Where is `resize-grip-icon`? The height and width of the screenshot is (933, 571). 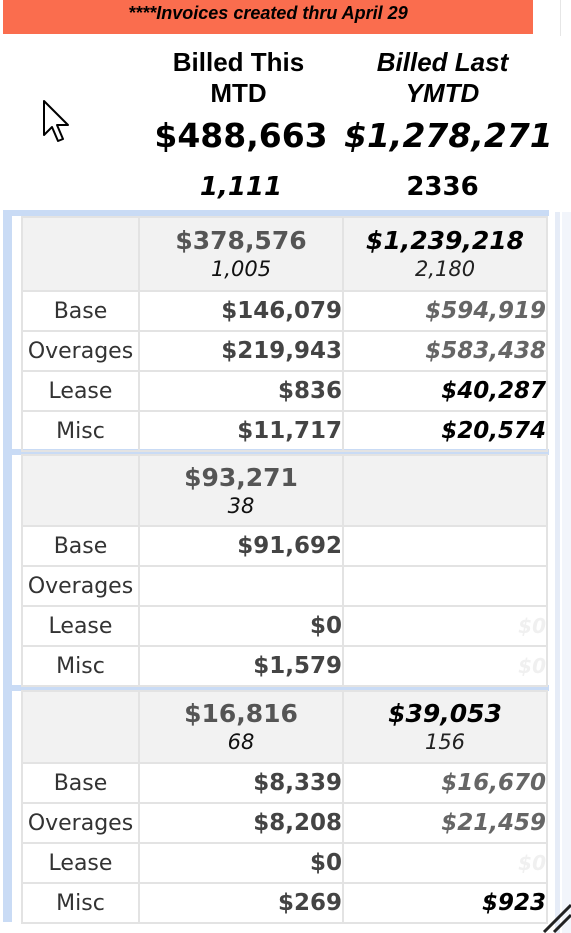 resize-grip-icon is located at coordinates (554, 911).